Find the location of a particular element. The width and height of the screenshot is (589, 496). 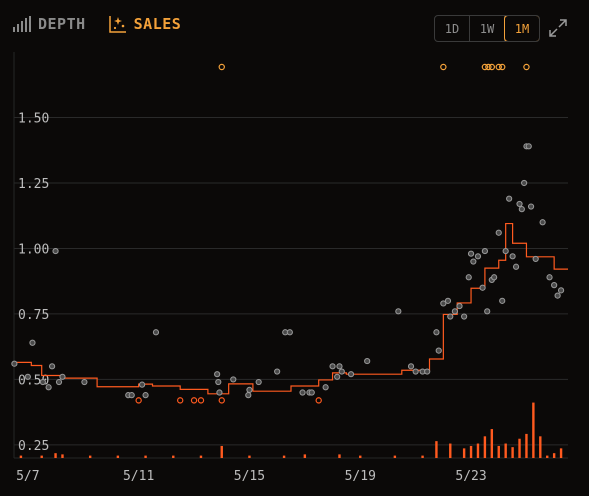

sparkle-icon is located at coordinates (117, 24).